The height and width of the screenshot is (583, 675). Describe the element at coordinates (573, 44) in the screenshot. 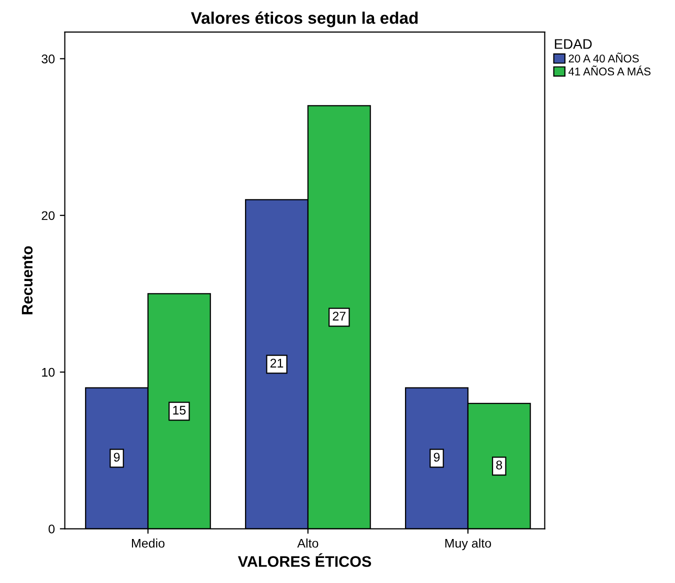

I see `legend-title: EDAD` at that location.